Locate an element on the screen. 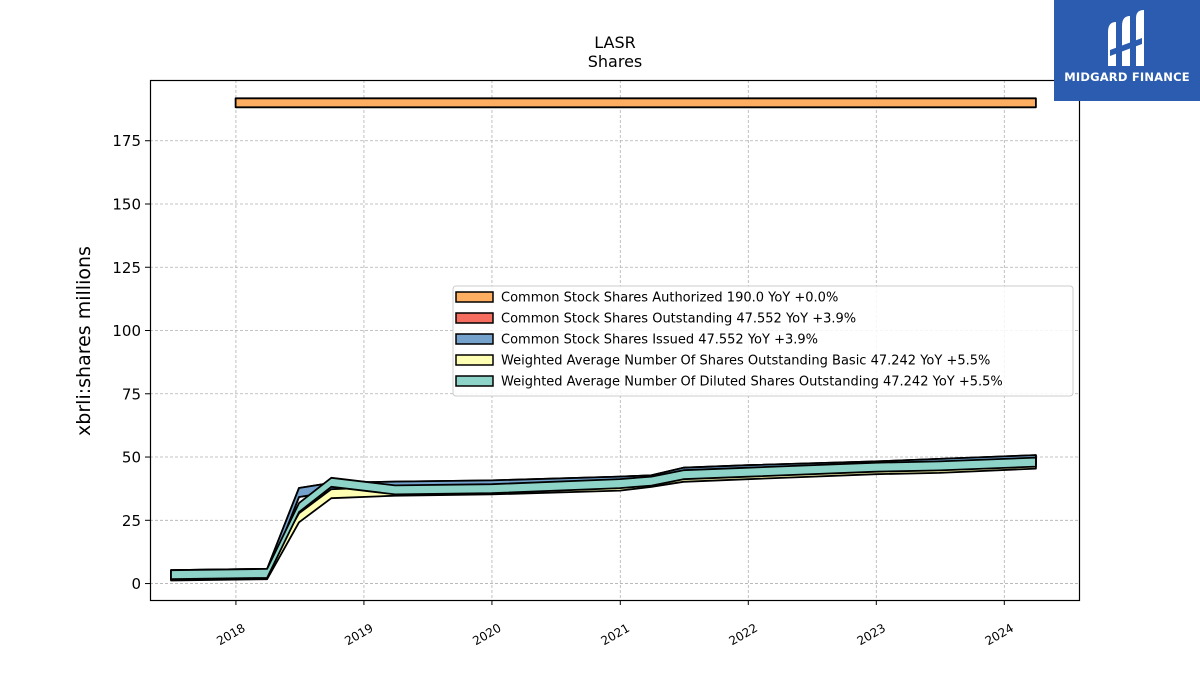  brand-mark-icon is located at coordinates (1126, 38).